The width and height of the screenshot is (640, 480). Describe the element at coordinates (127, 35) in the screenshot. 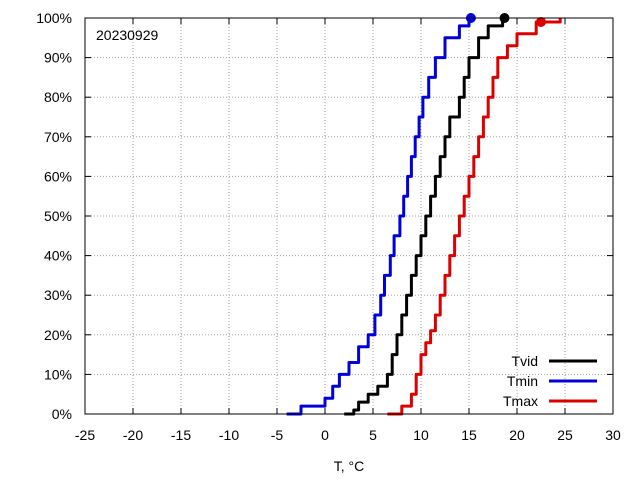

I see `date-annotation: 20230929` at that location.